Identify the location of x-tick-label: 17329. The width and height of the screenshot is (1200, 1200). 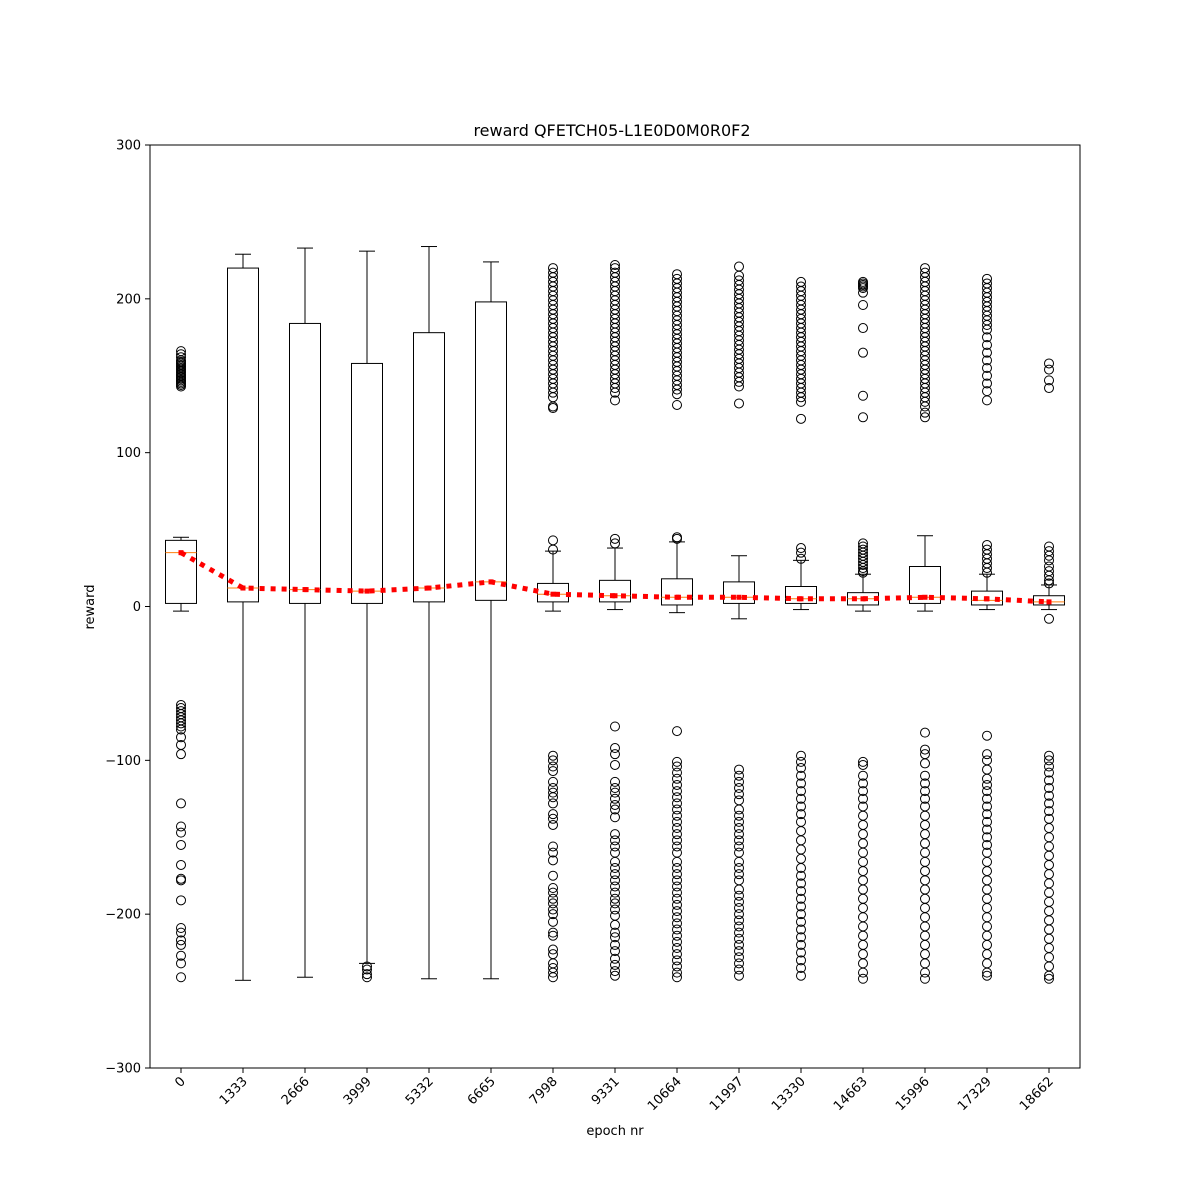
(975, 1094).